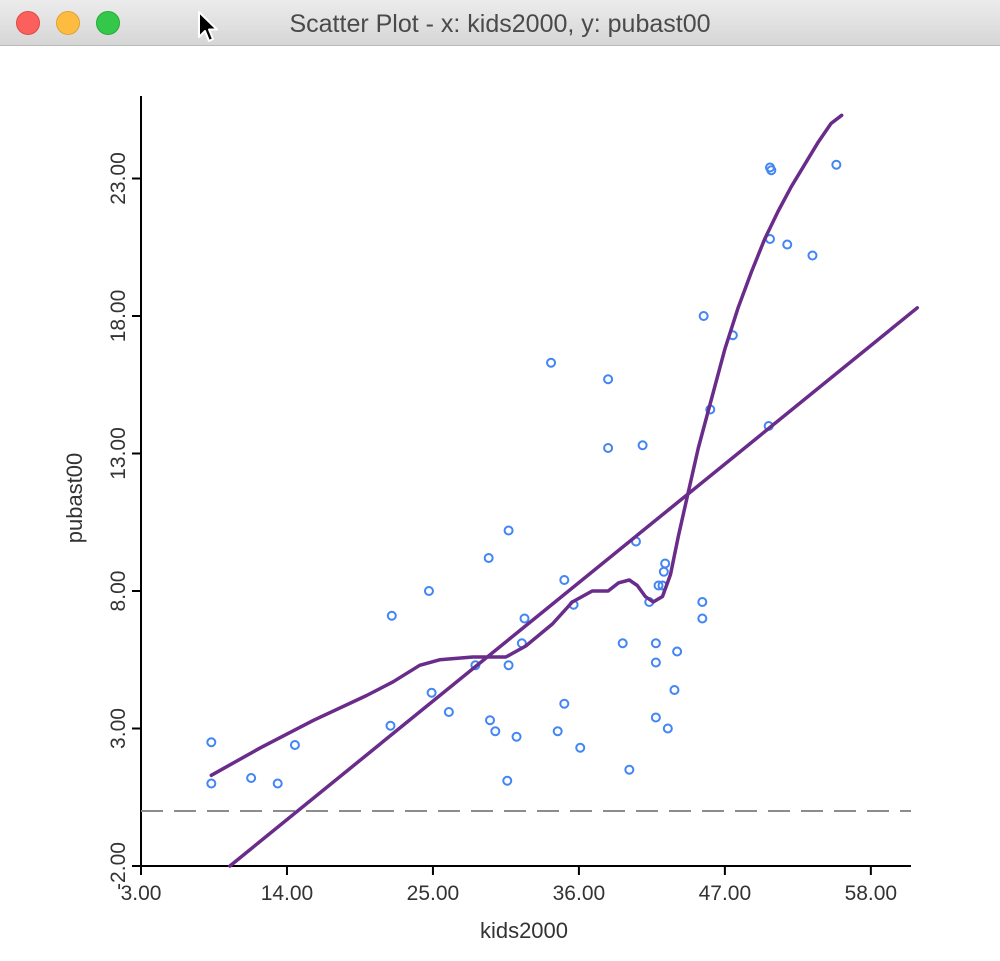 This screenshot has width=1000, height=961. What do you see at coordinates (524, 930) in the screenshot?
I see `x-axis-label: kids2000` at bounding box center [524, 930].